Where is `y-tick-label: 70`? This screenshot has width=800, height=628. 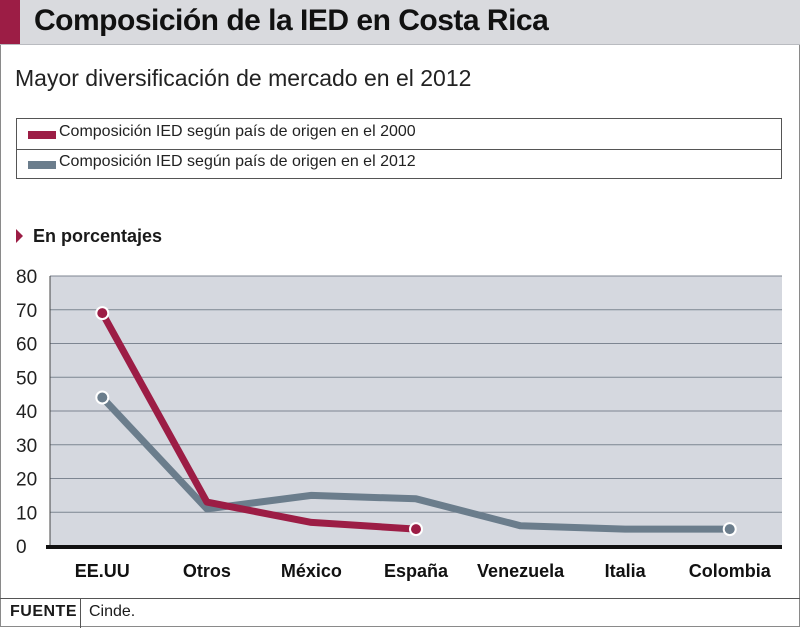
y-tick-label: 70 is located at coordinates (26, 311).